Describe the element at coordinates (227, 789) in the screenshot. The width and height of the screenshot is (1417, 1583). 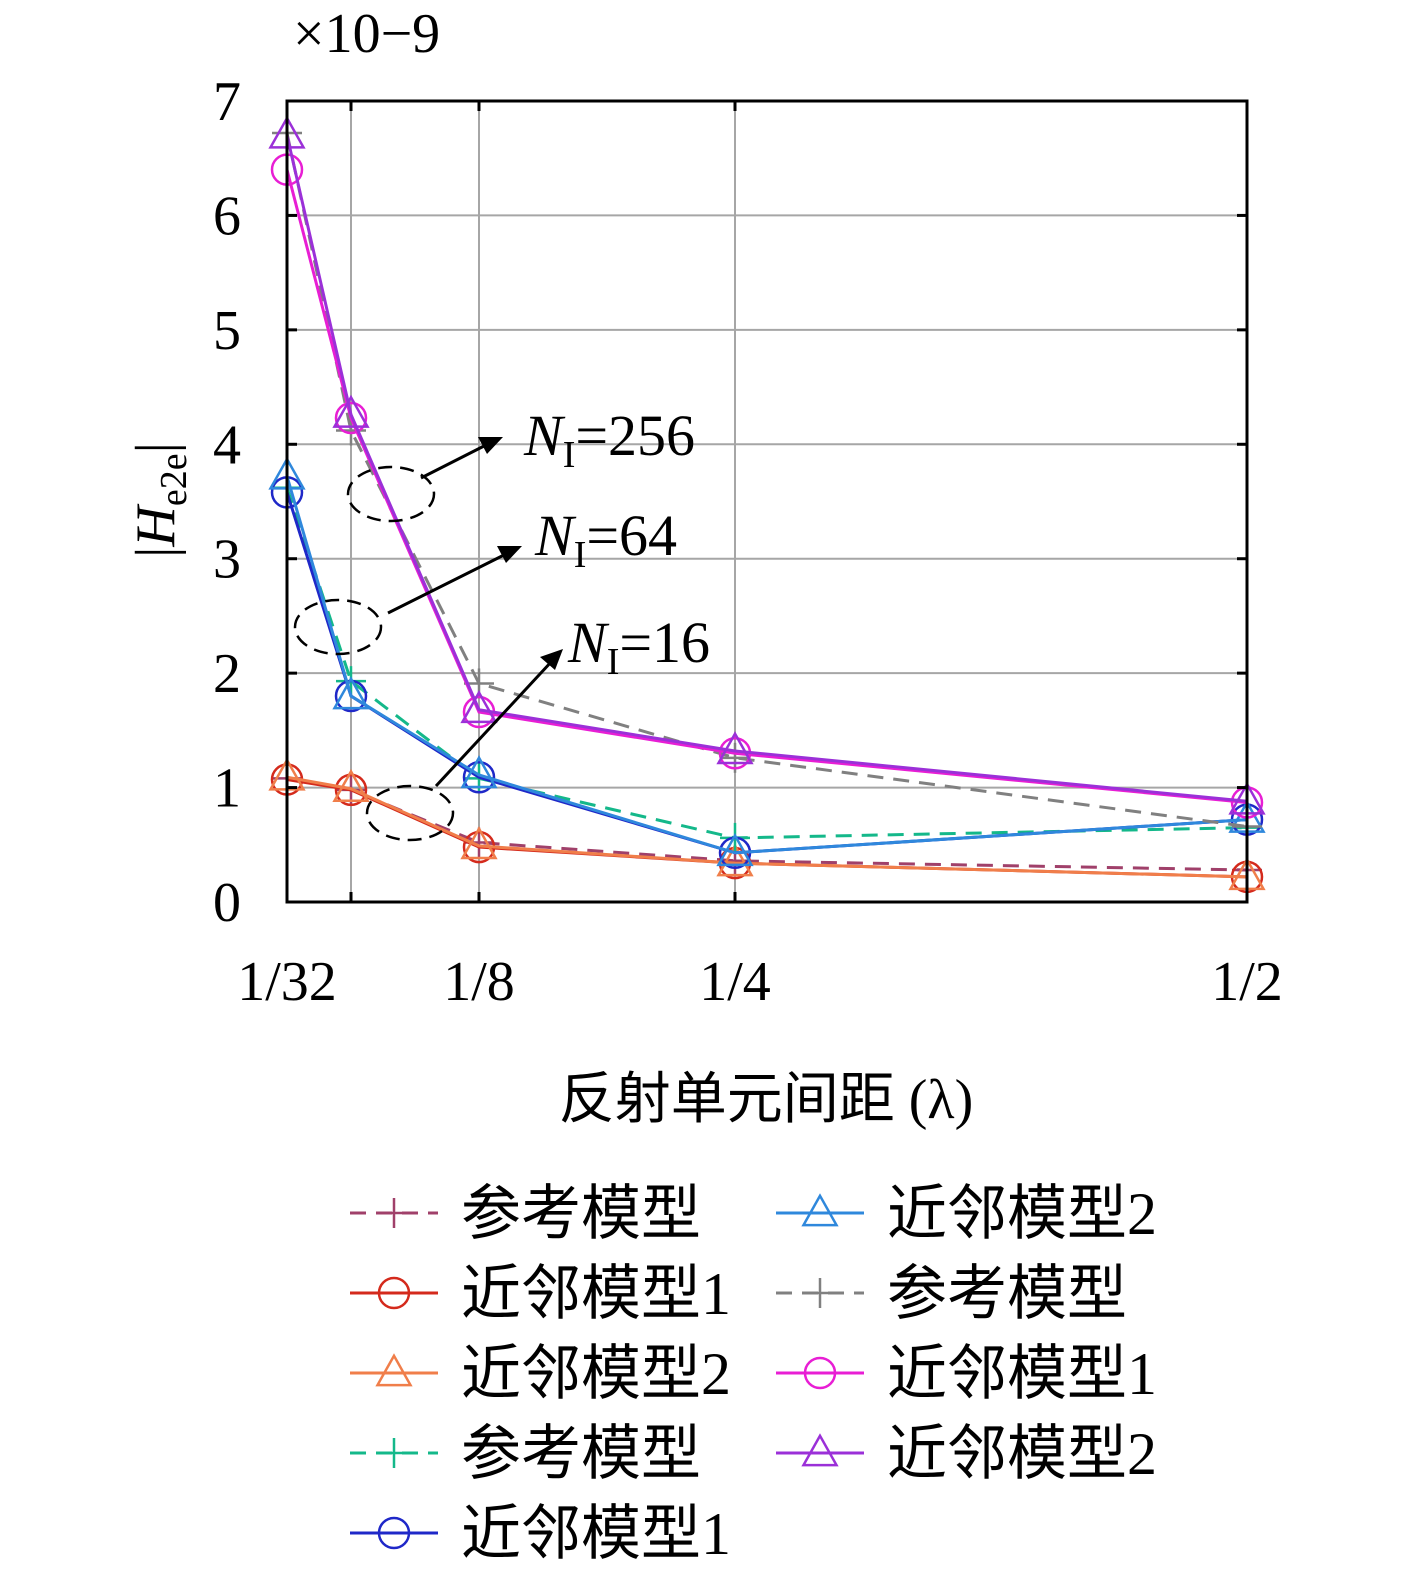
I see `y-tick-label: 1` at that location.